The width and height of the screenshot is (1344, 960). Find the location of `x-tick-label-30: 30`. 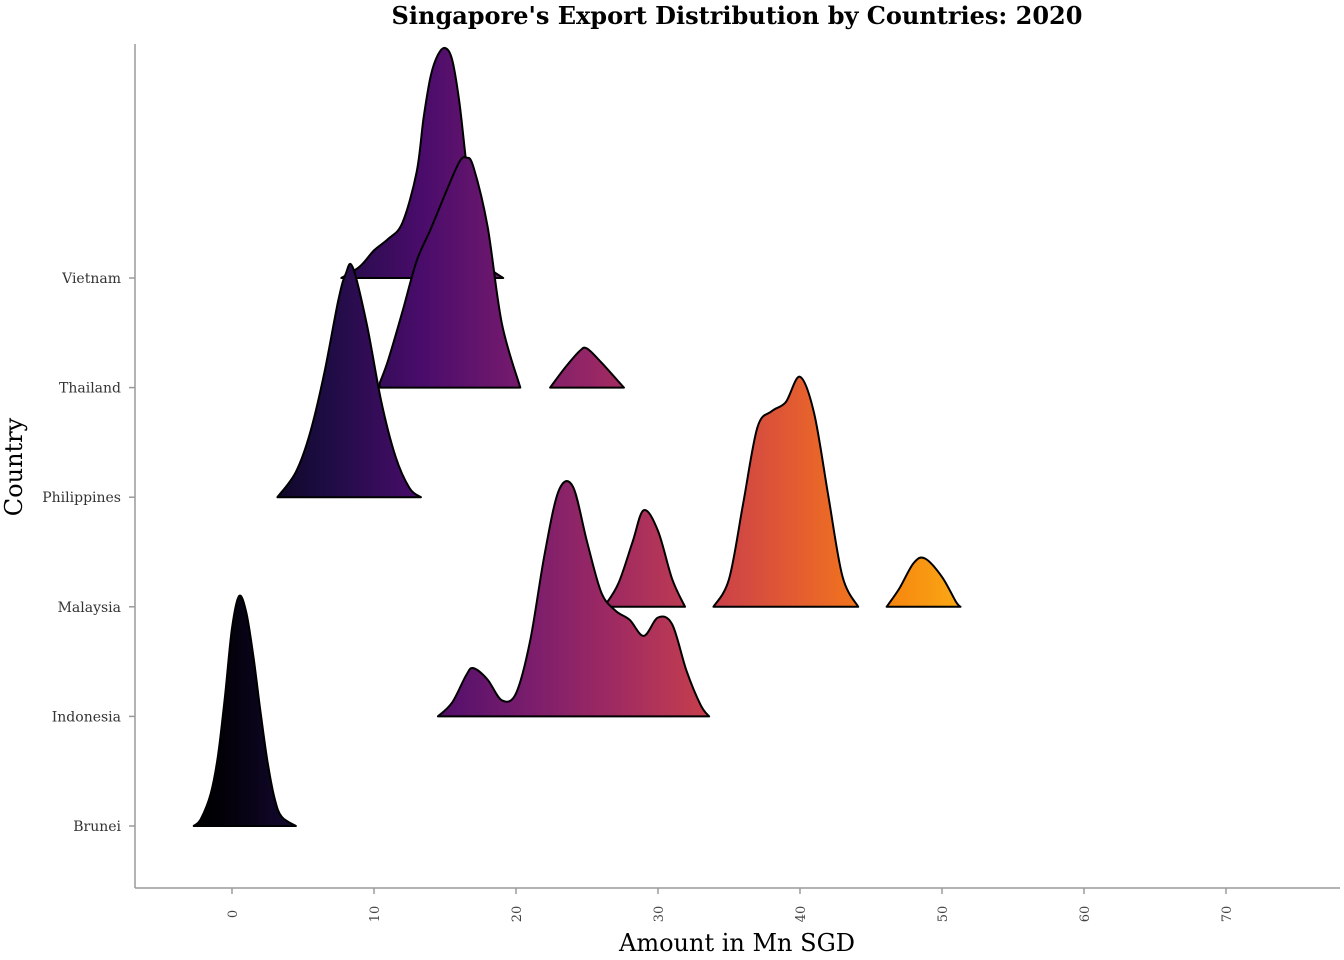

x-tick-label-30: 30 is located at coordinates (659, 914).